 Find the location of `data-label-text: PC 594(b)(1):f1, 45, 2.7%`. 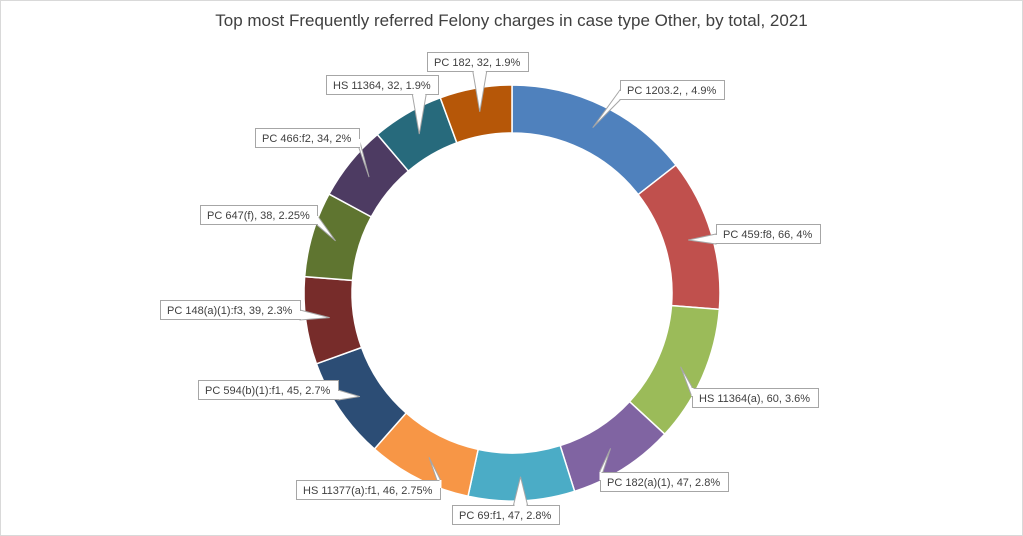

data-label-text: PC 594(b)(1):f1, 45, 2.7% is located at coordinates (268, 391).